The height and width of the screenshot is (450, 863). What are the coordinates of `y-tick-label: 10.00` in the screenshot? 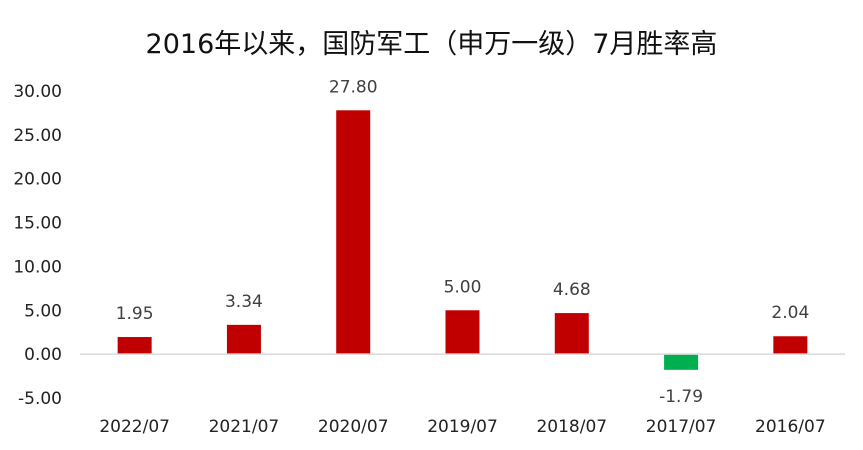 It's located at (37, 267).